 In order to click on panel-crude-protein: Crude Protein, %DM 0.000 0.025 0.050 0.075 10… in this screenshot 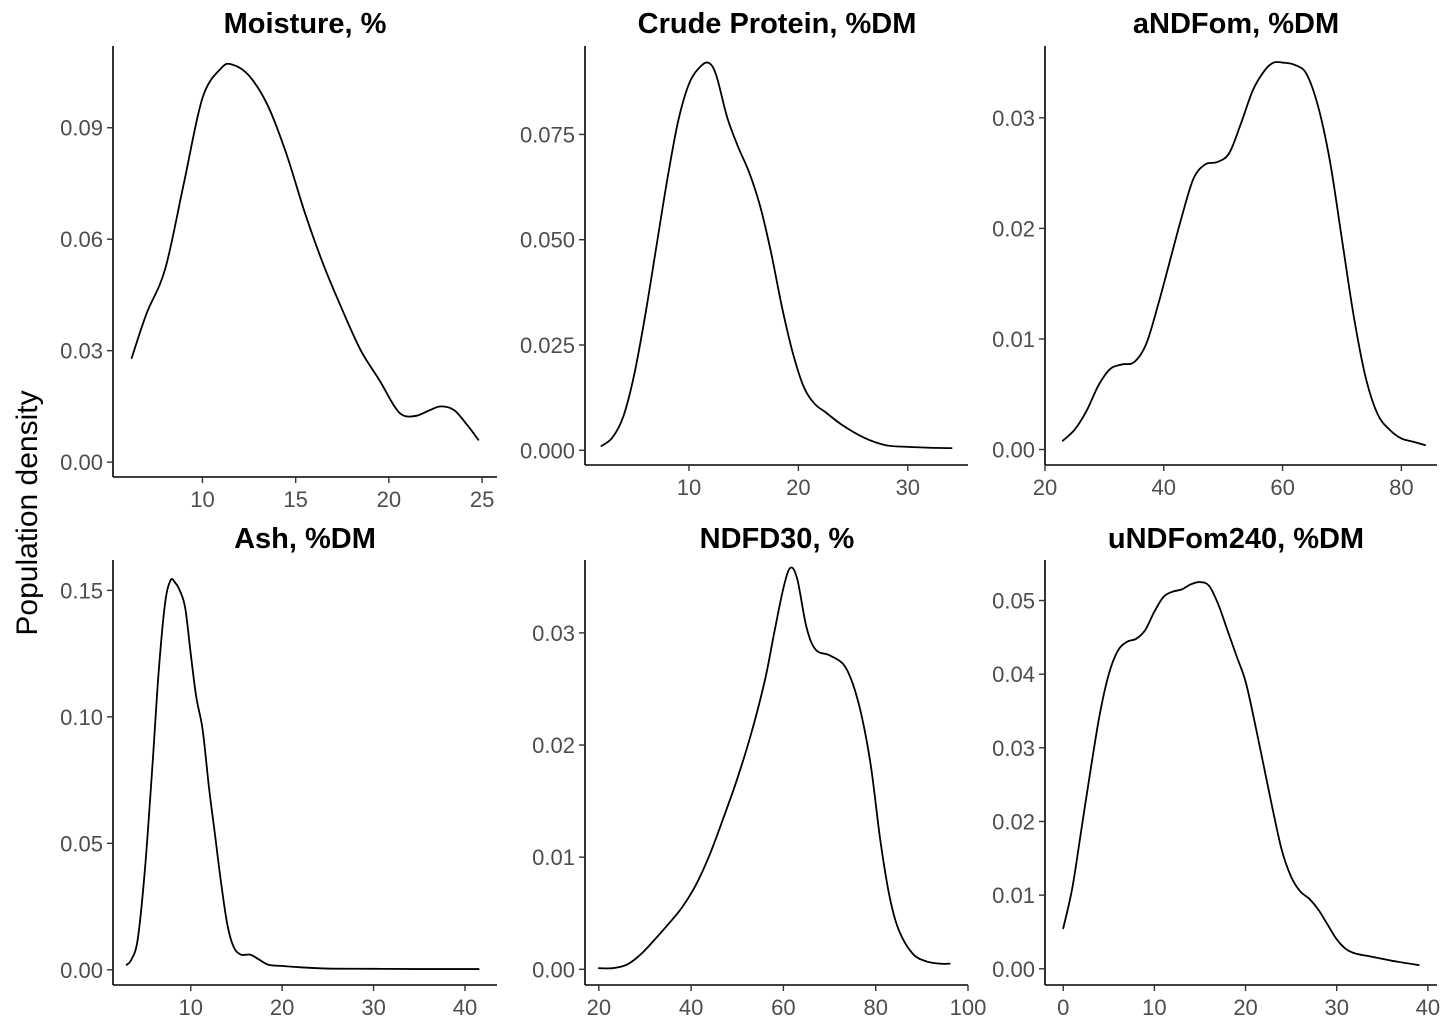, I will do `click(744, 254)`.